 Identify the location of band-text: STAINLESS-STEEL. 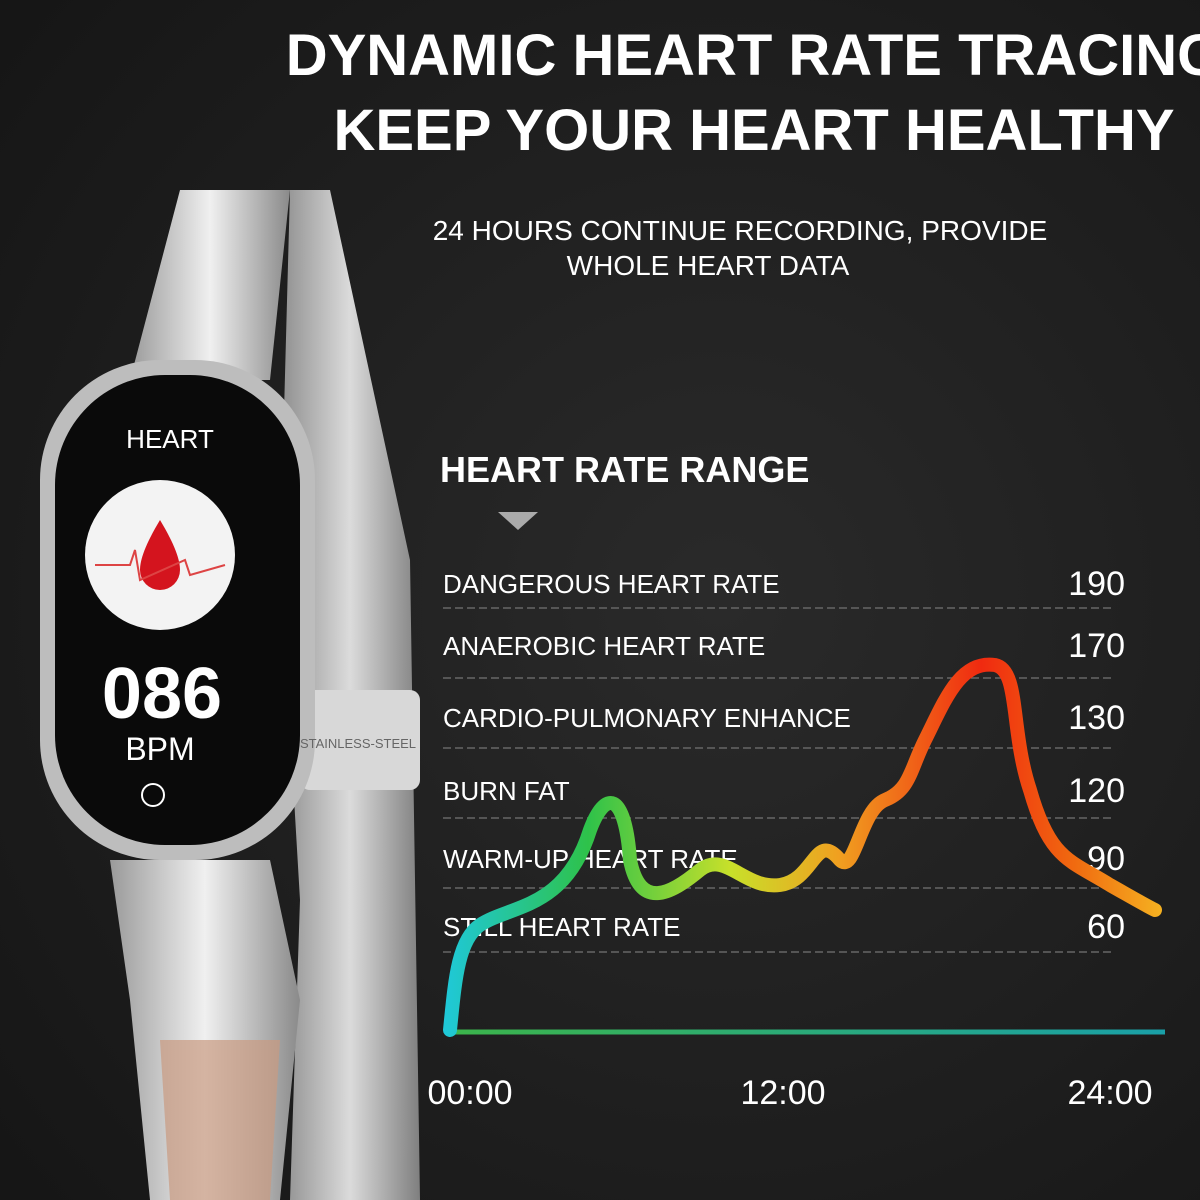
(358, 743).